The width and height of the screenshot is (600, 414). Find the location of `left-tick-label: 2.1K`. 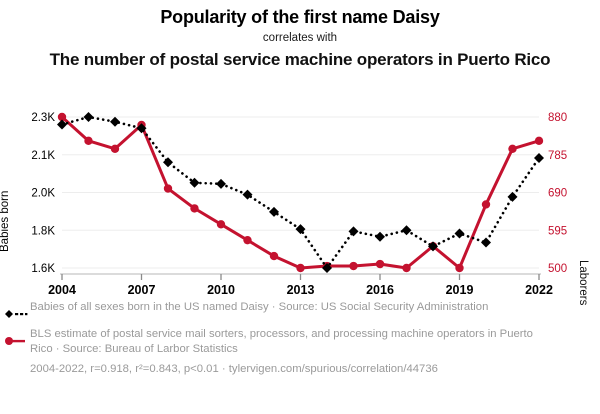

left-tick-label: 2.1K is located at coordinates (43, 156).